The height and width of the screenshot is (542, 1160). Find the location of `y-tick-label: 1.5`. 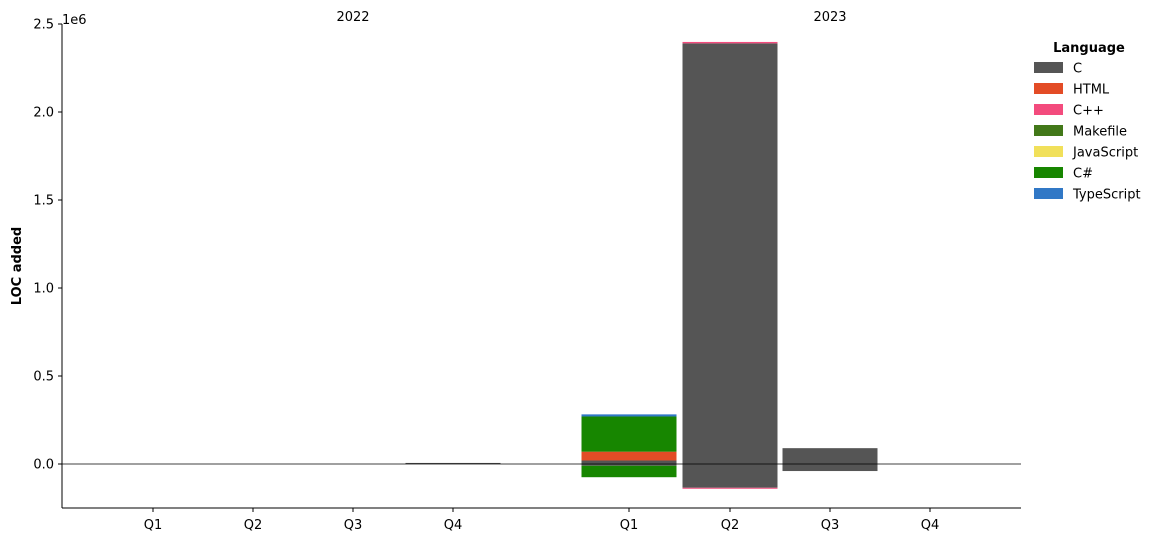

y-tick-label: 1.5 is located at coordinates (43, 201).